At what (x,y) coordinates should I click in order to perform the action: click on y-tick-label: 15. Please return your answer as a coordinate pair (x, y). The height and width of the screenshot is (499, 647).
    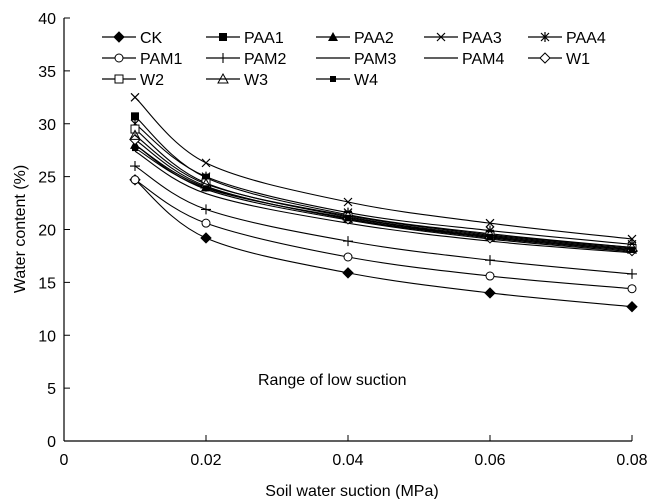
    Looking at the image, I should click on (47, 283).